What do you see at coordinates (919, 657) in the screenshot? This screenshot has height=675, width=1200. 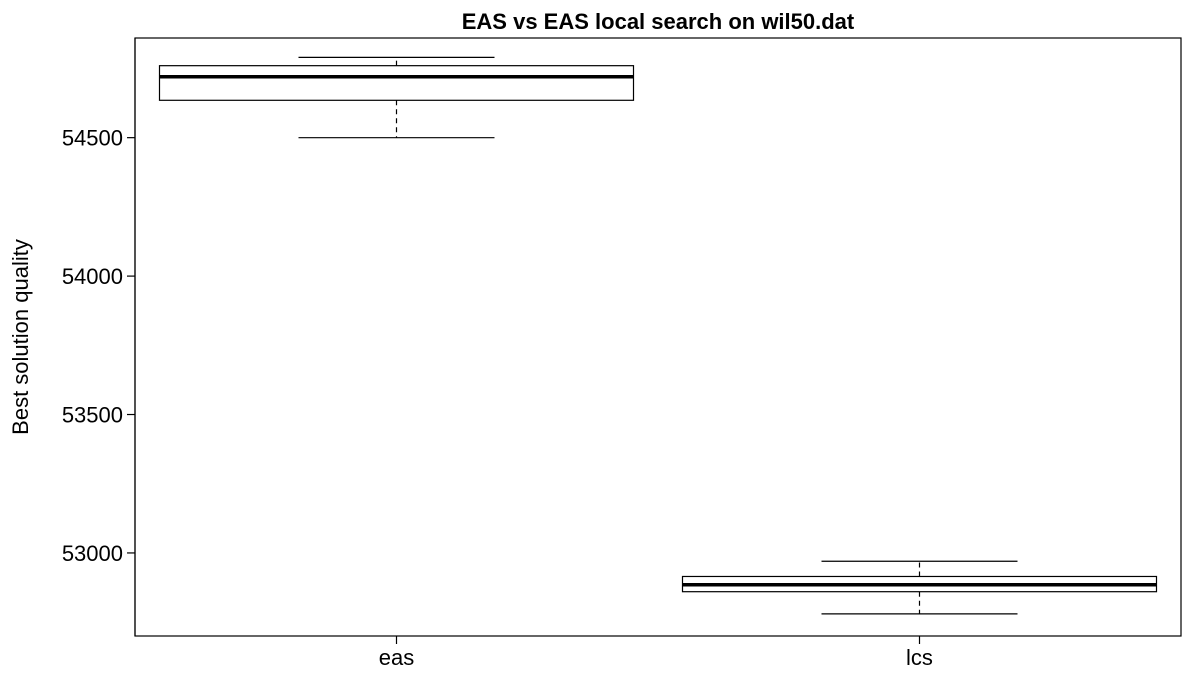 I see `x-tick-label: lcs` at bounding box center [919, 657].